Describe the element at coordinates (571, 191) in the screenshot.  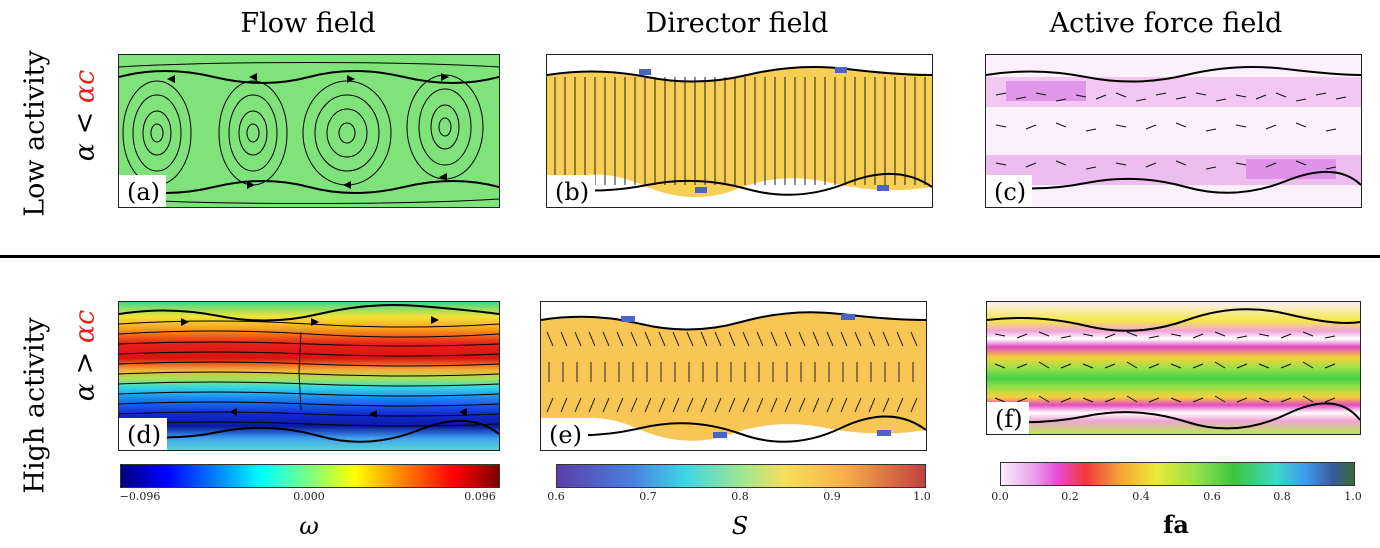
I see `panel-label-b: (b)` at that location.